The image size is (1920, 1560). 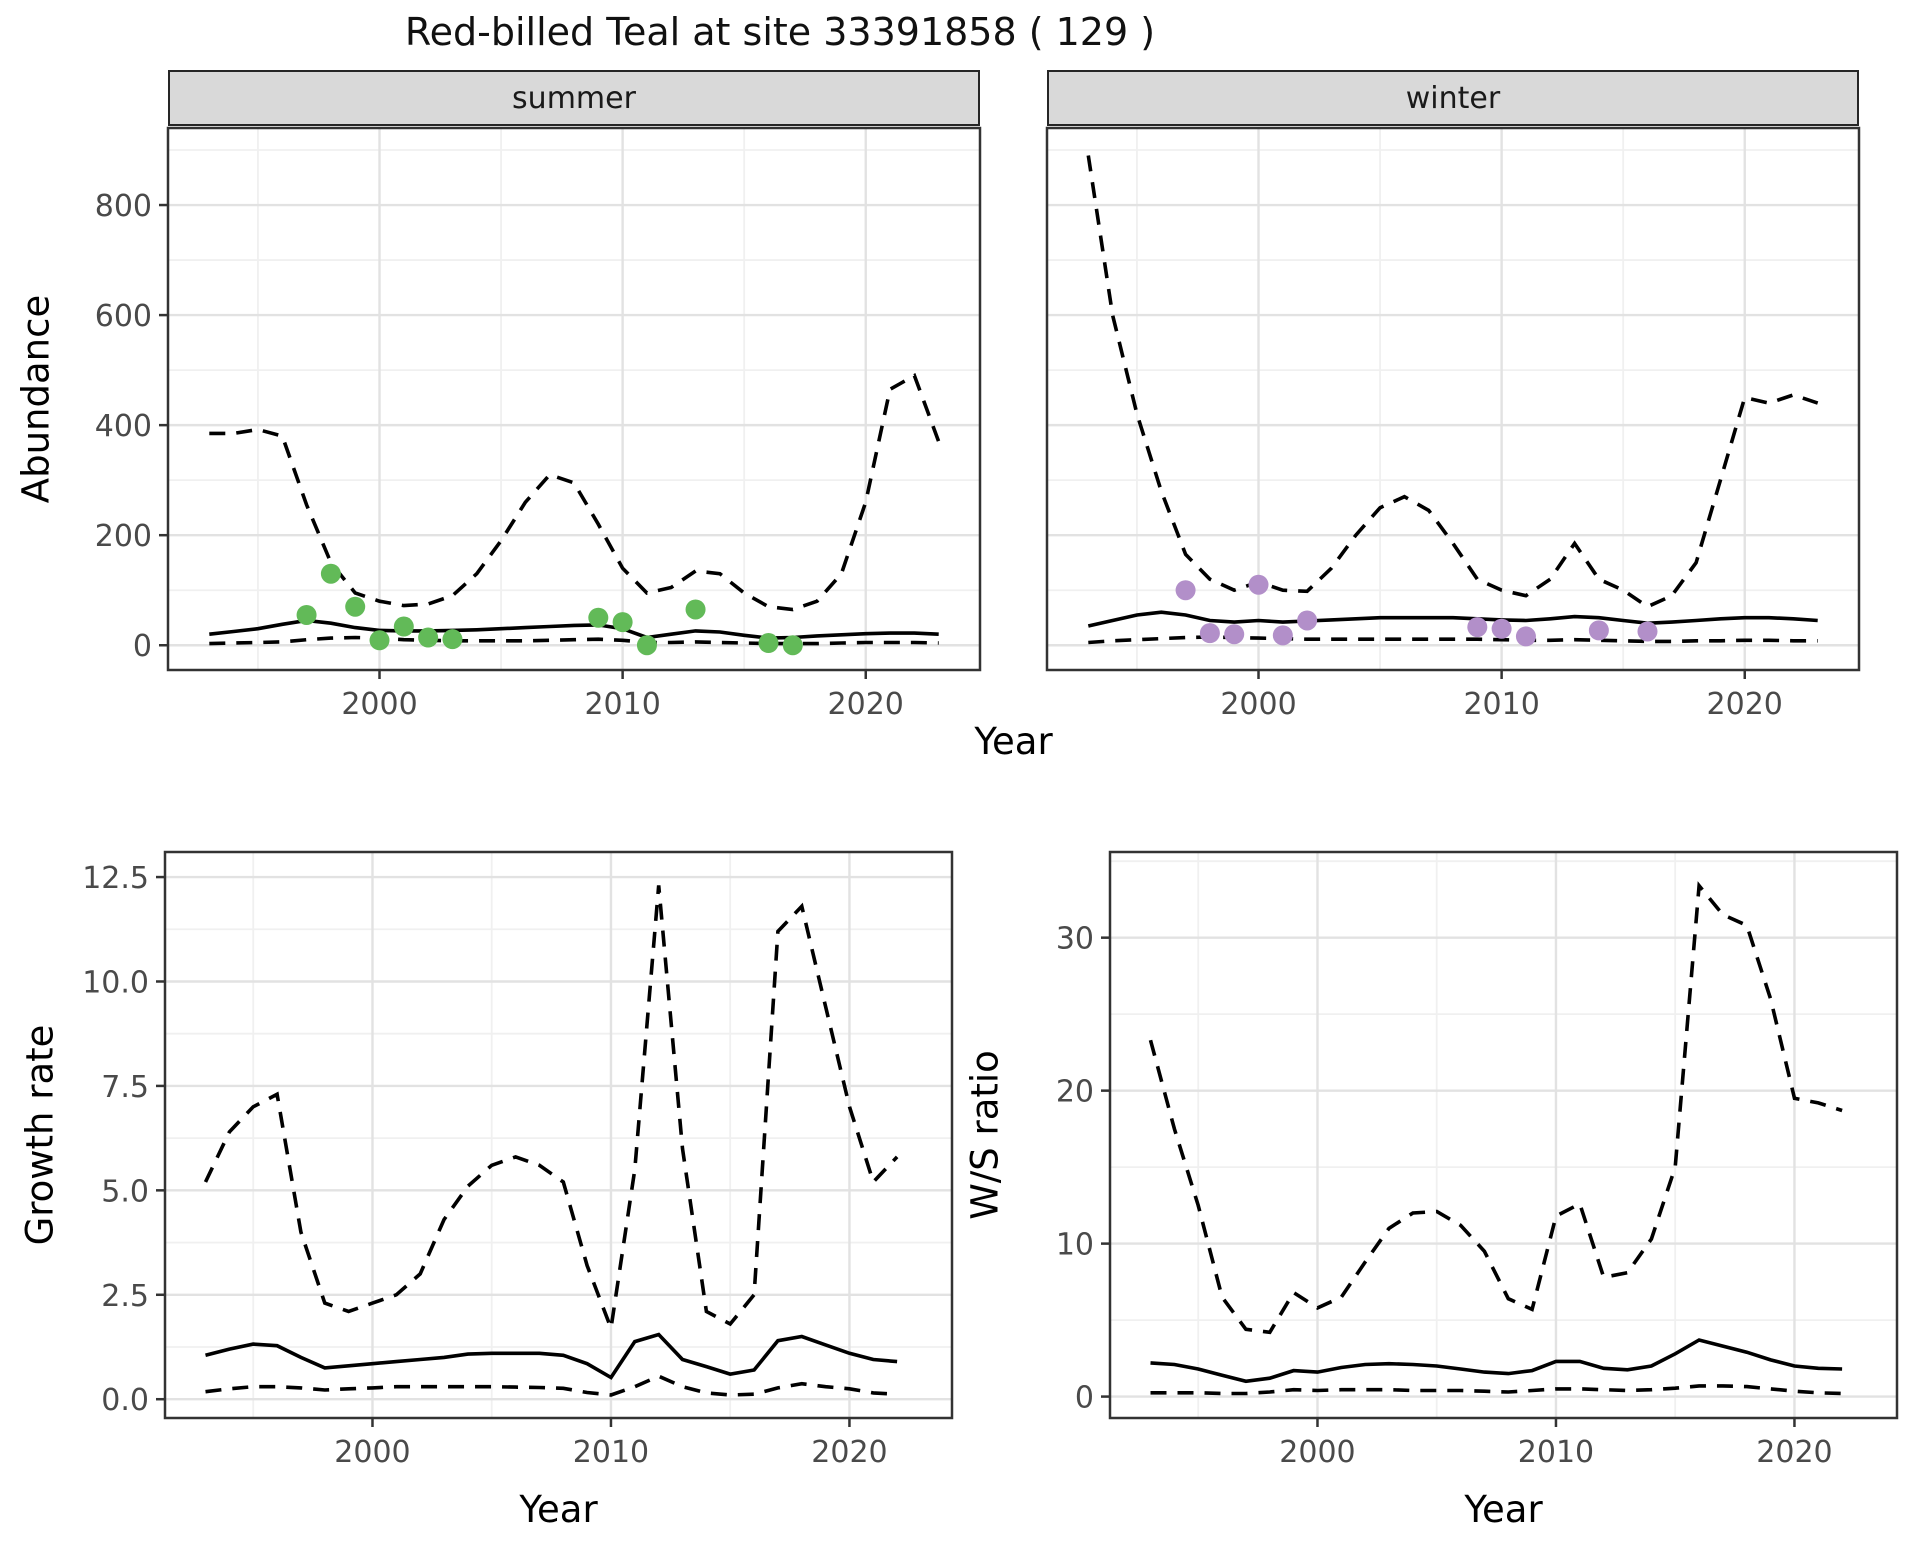 I want to click on facet-strip-summer: summer, so click(x=574, y=98).